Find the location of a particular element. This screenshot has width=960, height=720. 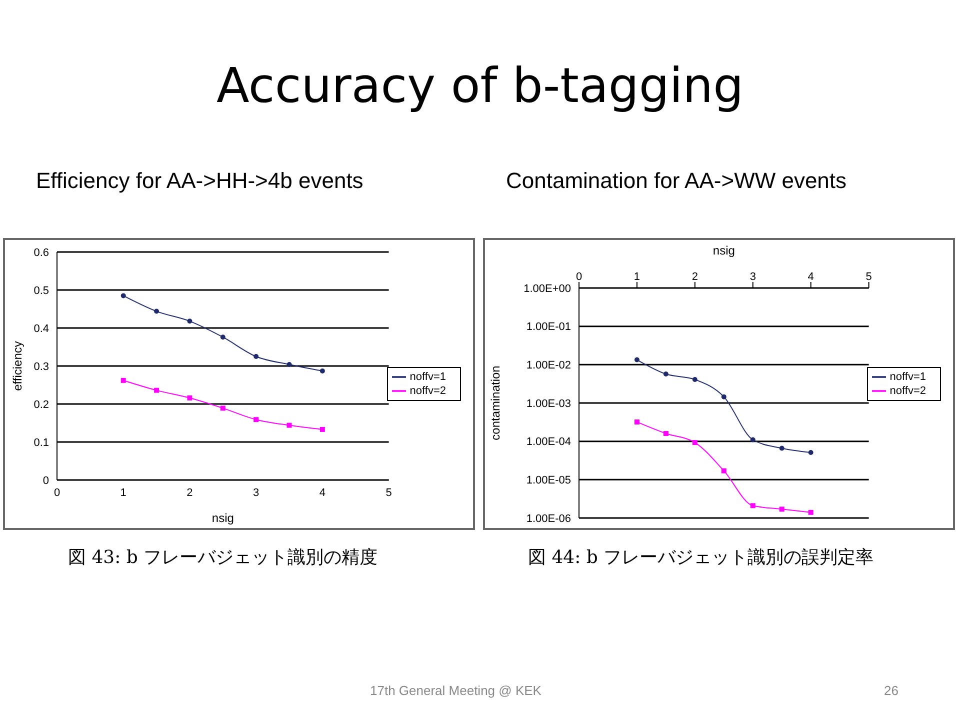

caption: 図 44: b フレーバジェット識別の誤判定率 is located at coordinates (701, 557).